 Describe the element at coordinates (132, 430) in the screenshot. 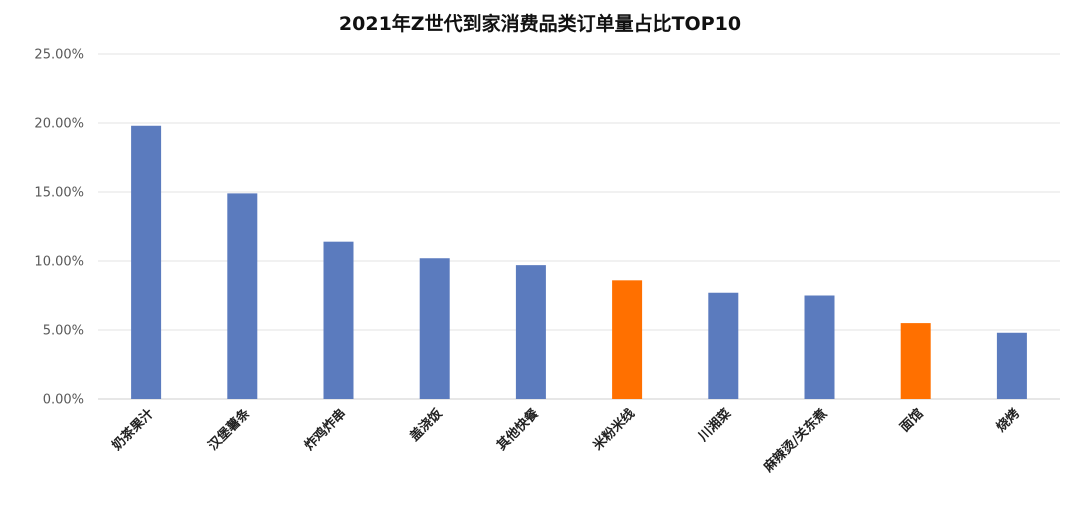

I see `x-tick-label: 奶茶果汁` at that location.